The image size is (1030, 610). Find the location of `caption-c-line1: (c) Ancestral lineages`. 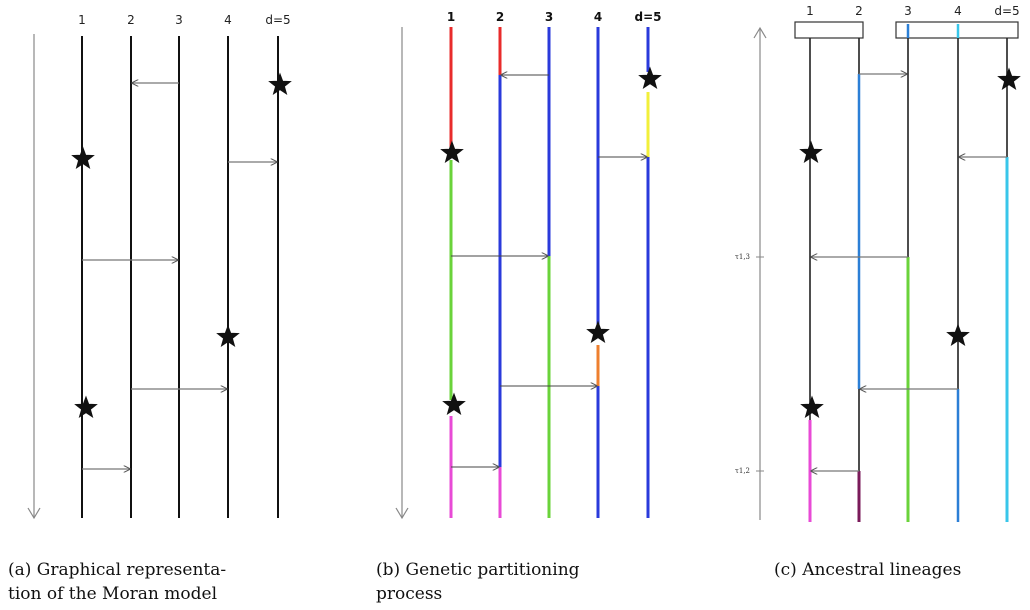

caption-c-line1: (c) Ancestral lineages is located at coordinates (868, 570).